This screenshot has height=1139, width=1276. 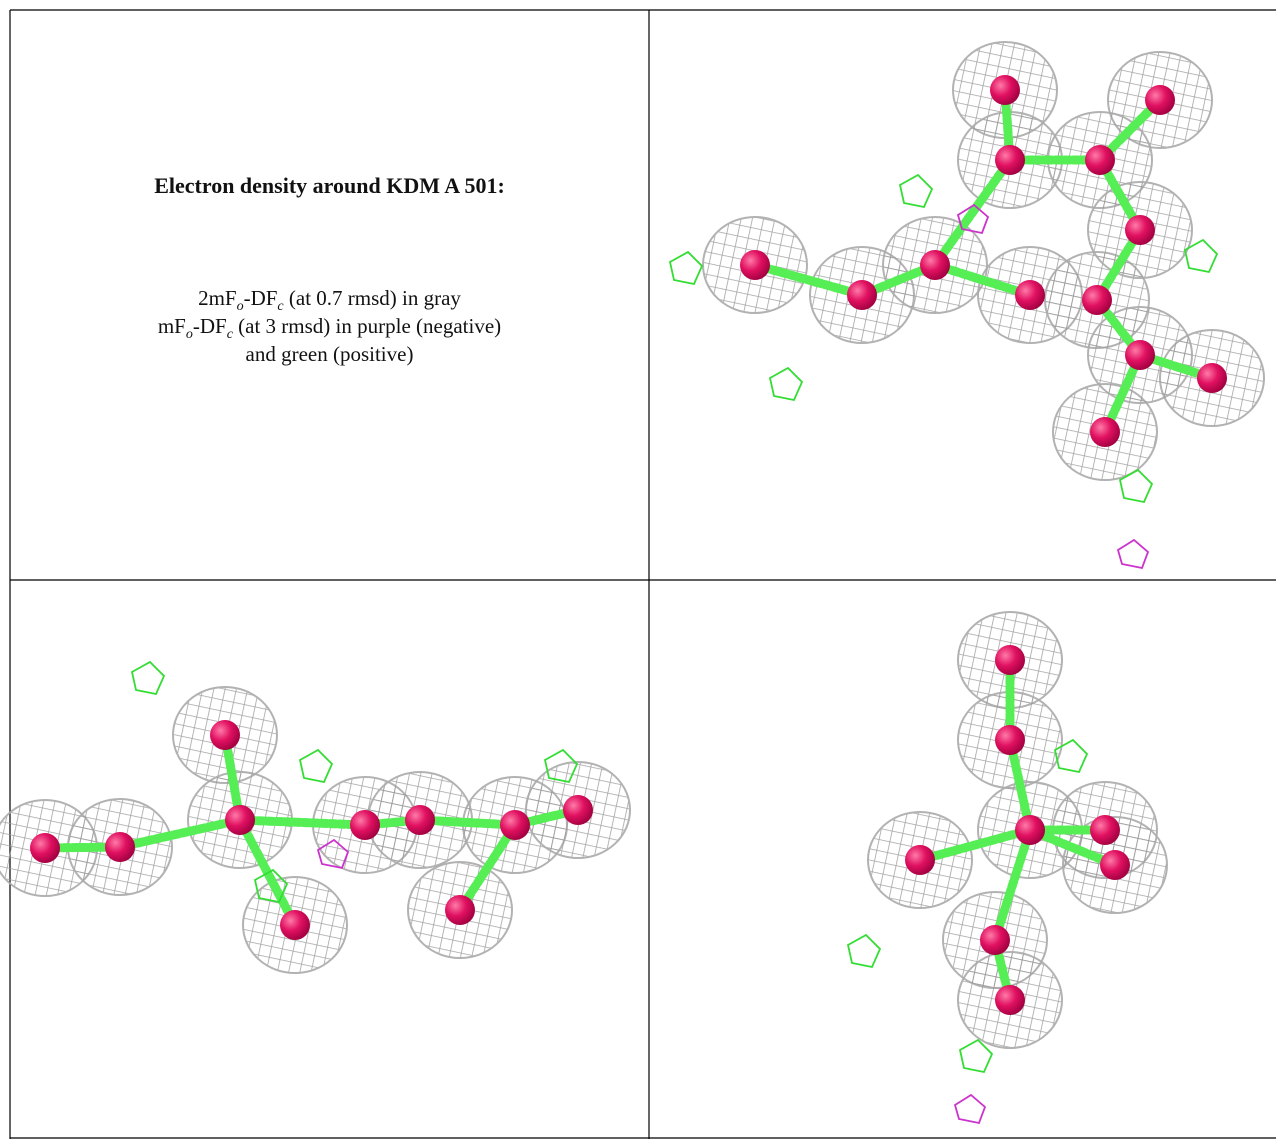 I want to click on text-run: and green (positive), so click(x=329, y=354).